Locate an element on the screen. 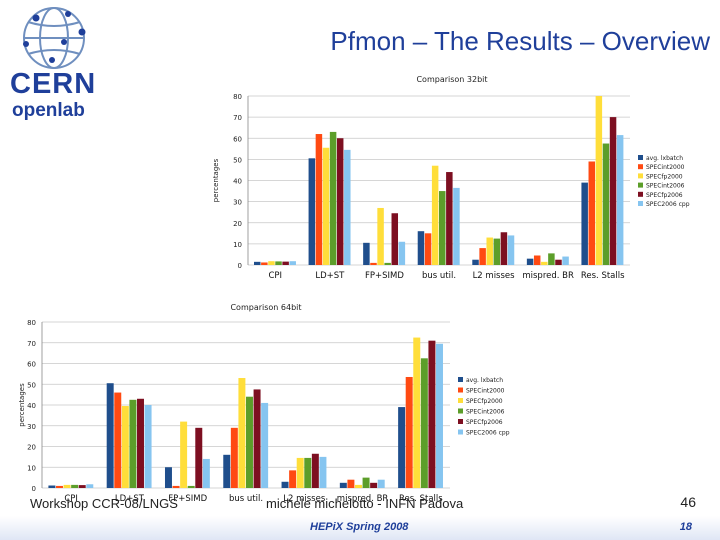 Image resolution: width=720 pixels, height=540 pixels. chart-64bit-ytick-label: 60 is located at coordinates (31, 365).